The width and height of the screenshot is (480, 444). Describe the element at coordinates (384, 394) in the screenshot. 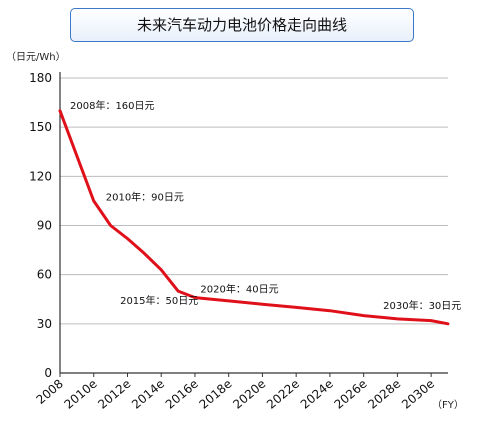

I see `x-tick-label: 2028e` at that location.